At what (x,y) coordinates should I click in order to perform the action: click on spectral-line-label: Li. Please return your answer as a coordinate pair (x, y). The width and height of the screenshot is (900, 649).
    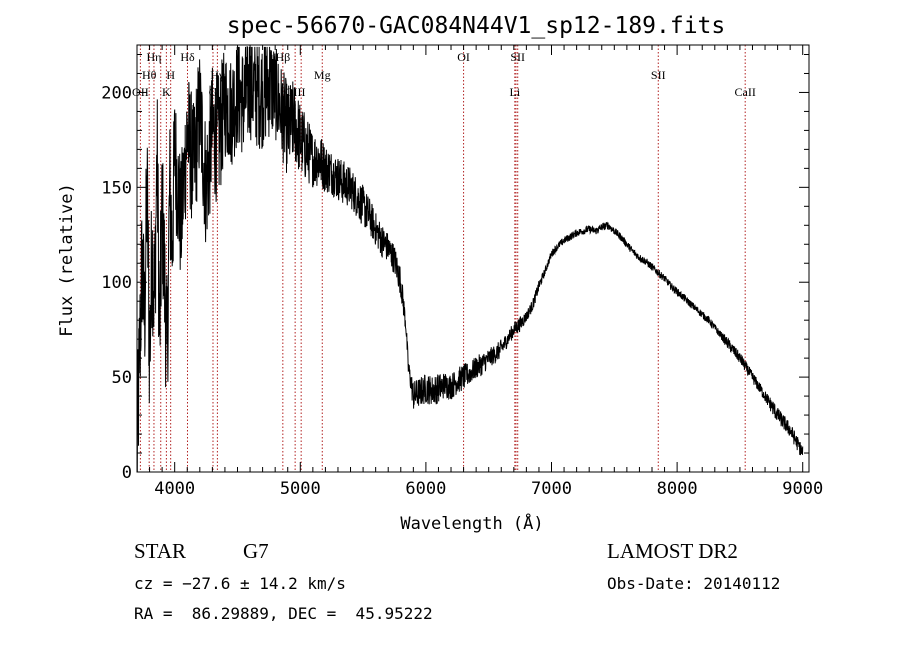
    Looking at the image, I should click on (514, 92).